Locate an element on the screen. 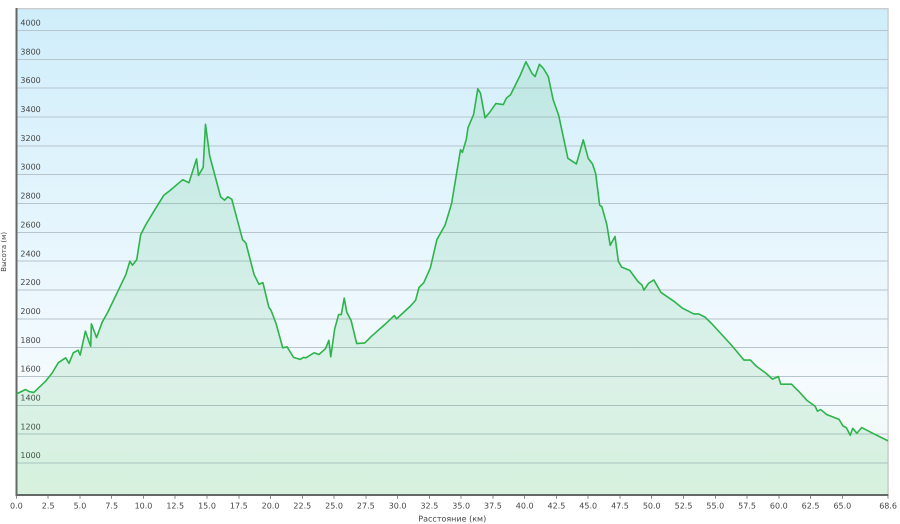  y-tick-label: 2400 is located at coordinates (30, 253).